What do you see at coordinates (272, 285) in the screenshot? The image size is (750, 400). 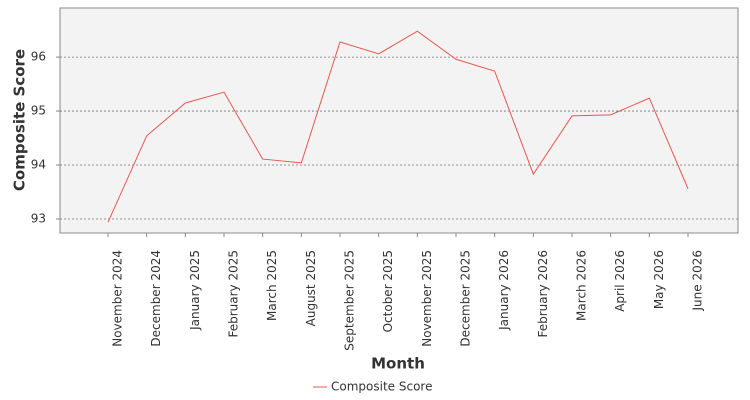 I see `x-tick-label: March 2025` at bounding box center [272, 285].